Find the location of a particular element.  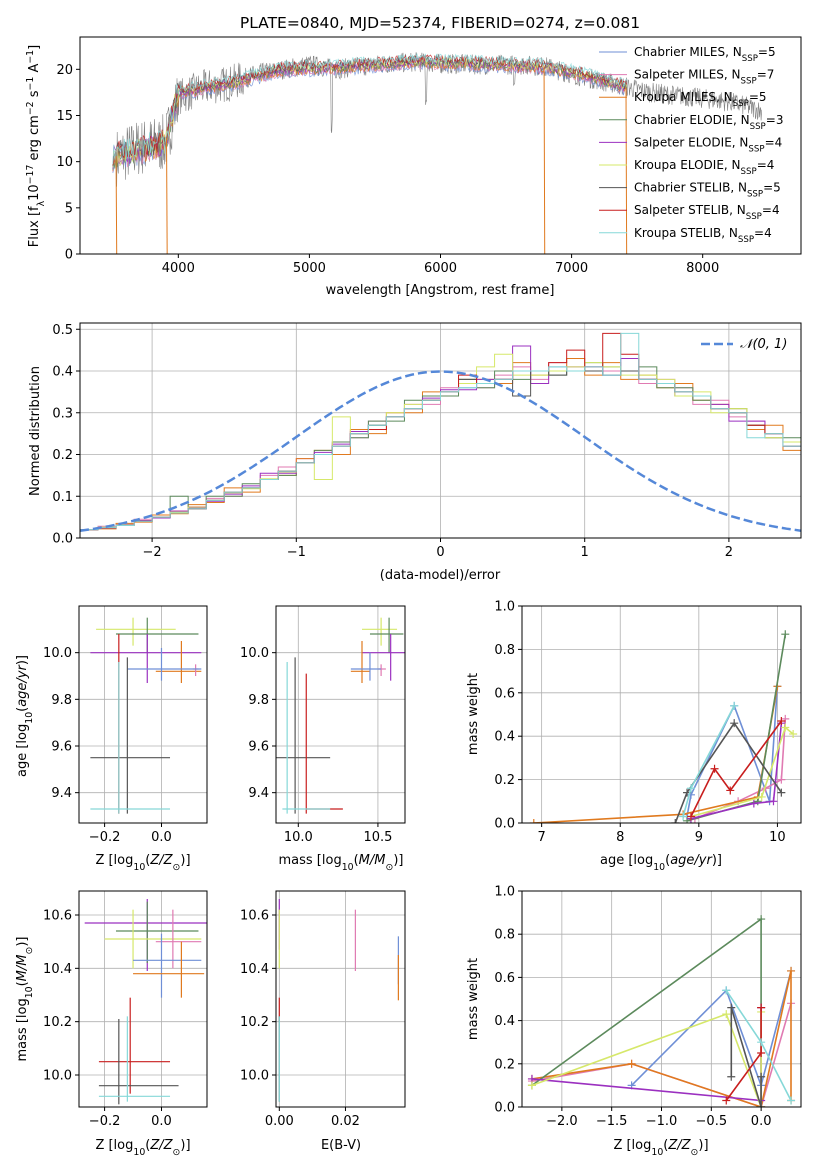

x-tick-label: 9 is located at coordinates (699, 837).